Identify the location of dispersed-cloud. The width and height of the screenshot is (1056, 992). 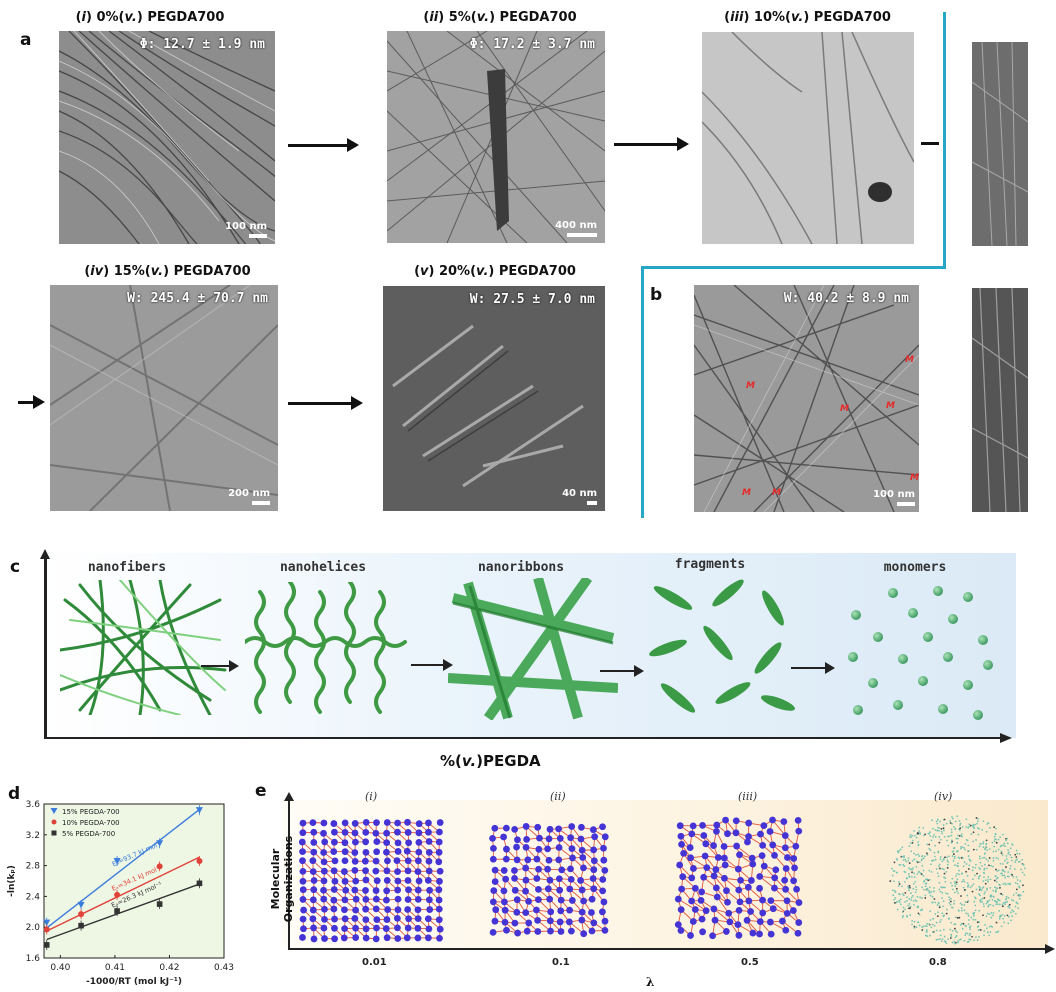
(957, 880).